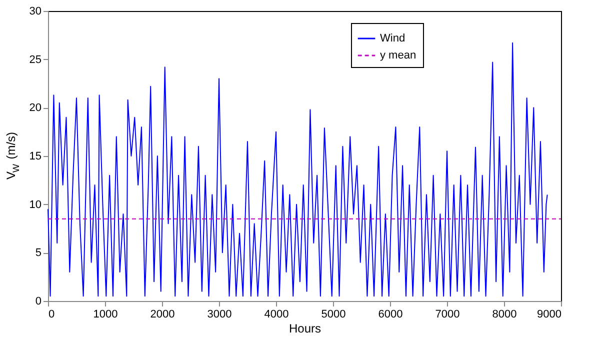 The image size is (592, 349). What do you see at coordinates (504, 314) in the screenshot?
I see `x-tick-label: 8000` at bounding box center [504, 314].